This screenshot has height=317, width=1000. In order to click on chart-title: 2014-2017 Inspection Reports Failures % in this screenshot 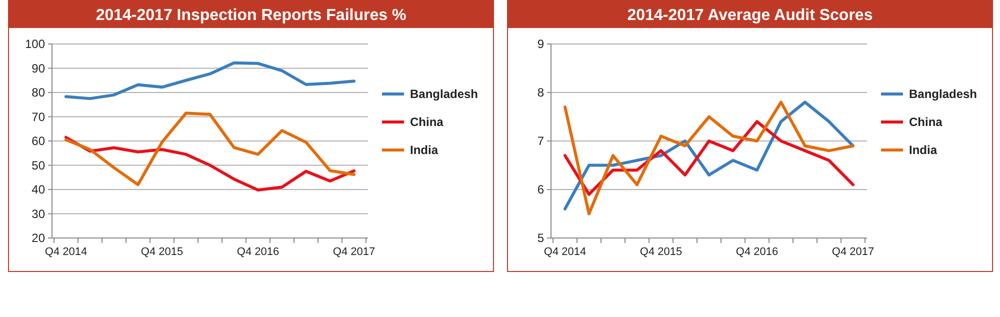, I will do `click(251, 15)`.